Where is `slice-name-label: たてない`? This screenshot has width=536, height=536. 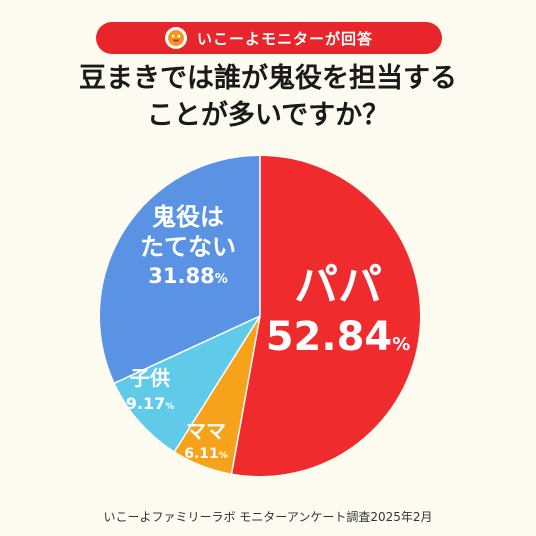 slice-name-label: たてない is located at coordinates (188, 247).